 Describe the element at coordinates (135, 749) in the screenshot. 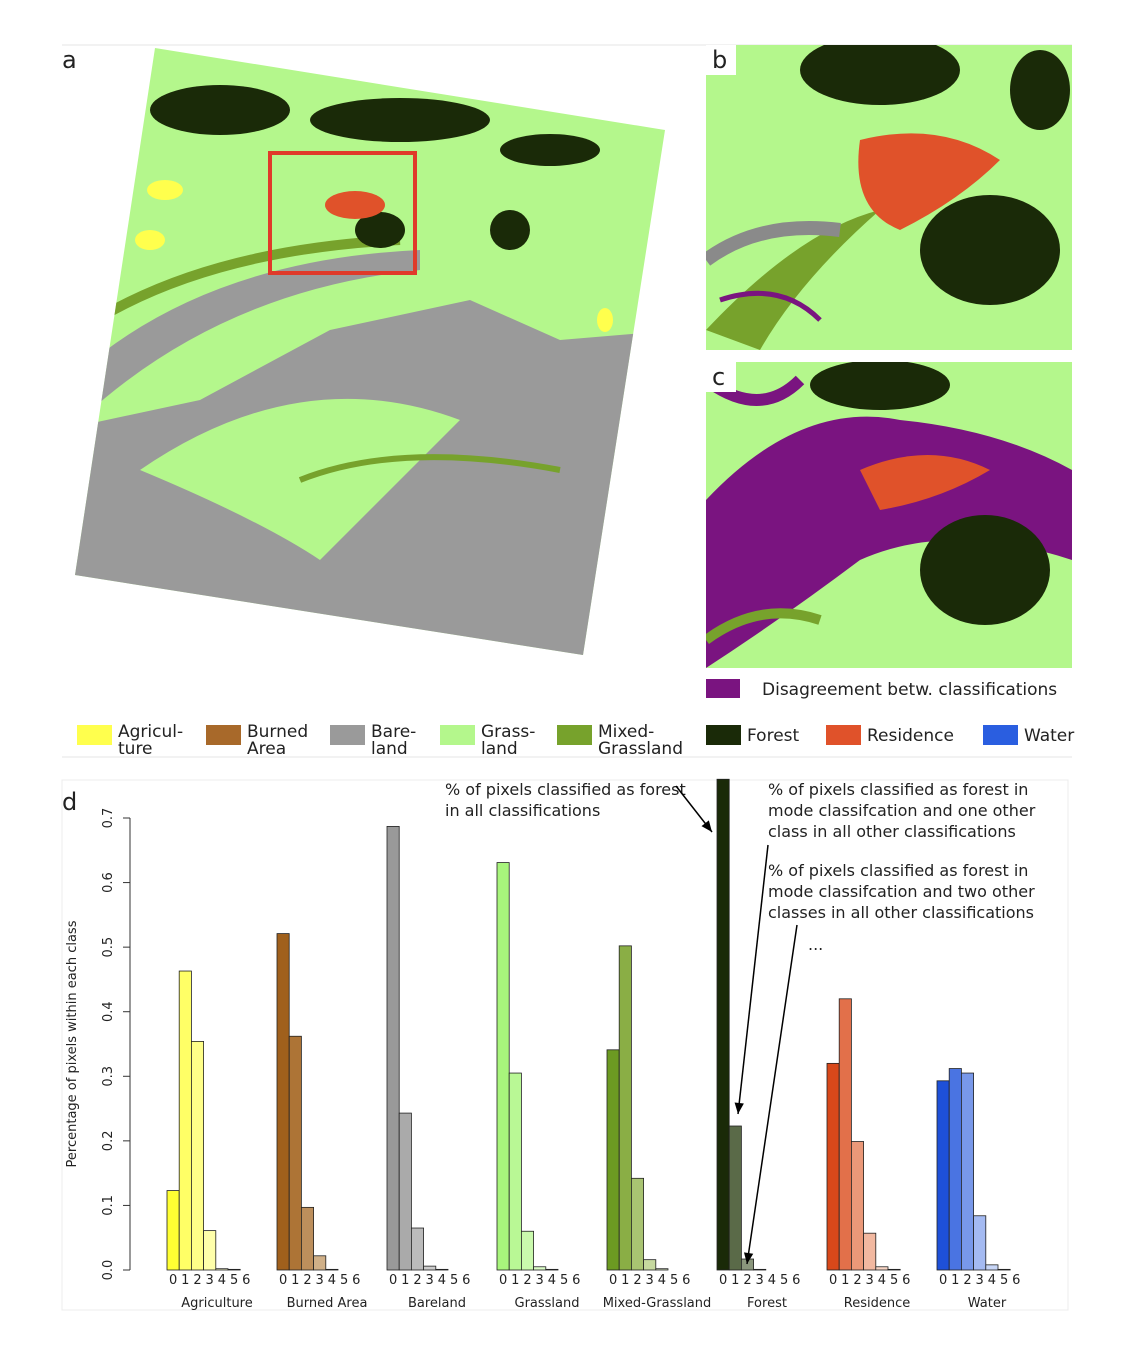

I see `legend-label: ture` at that location.